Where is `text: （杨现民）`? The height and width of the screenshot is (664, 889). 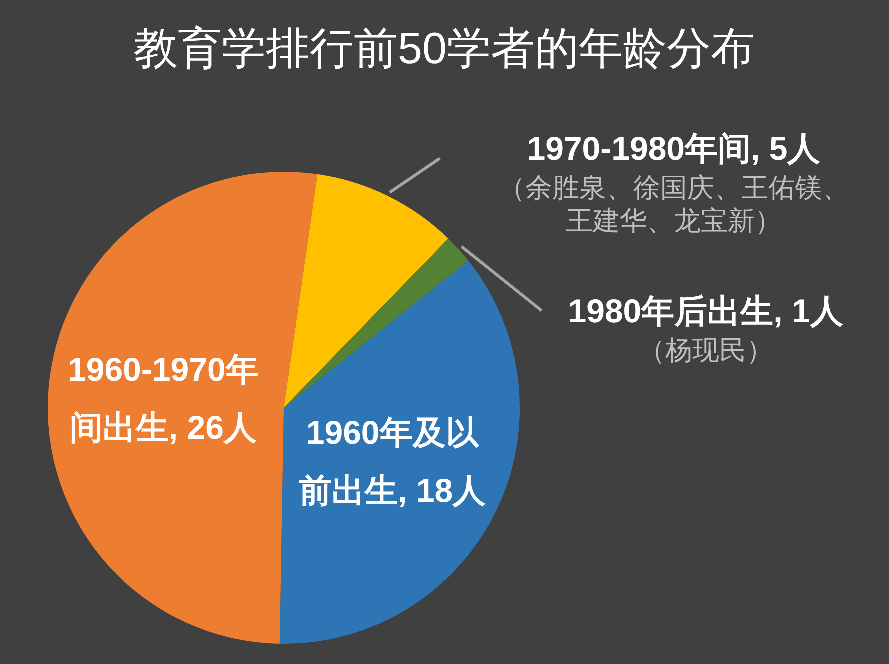 text: （杨现民） is located at coordinates (706, 350).